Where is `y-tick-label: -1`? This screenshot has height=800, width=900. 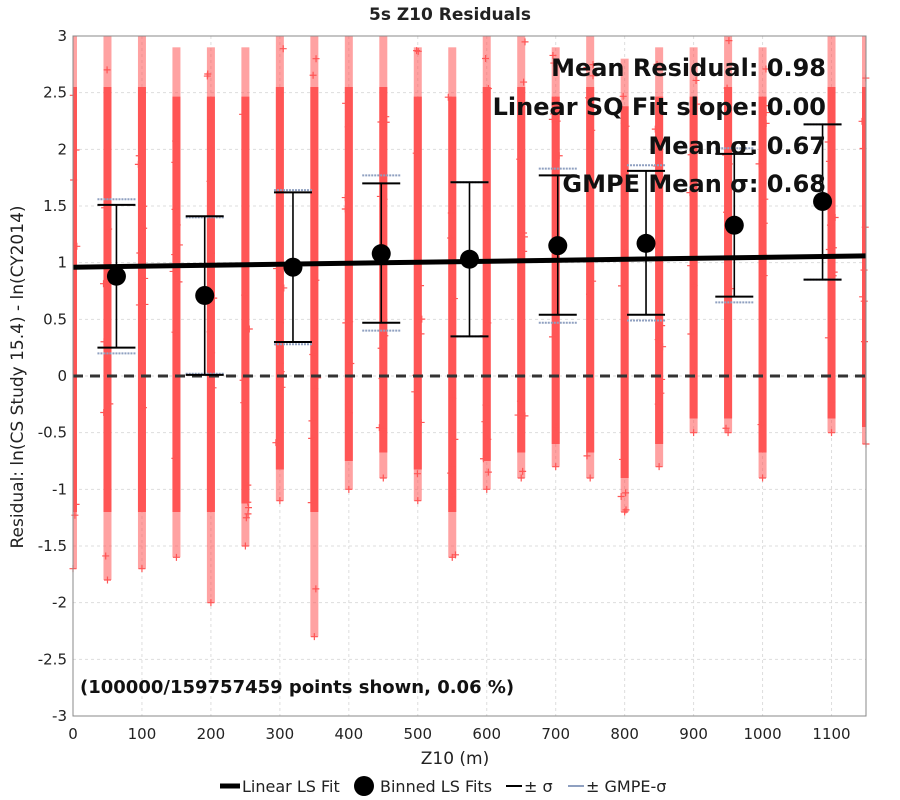
y-tick-label: -1 is located at coordinates (59, 489).